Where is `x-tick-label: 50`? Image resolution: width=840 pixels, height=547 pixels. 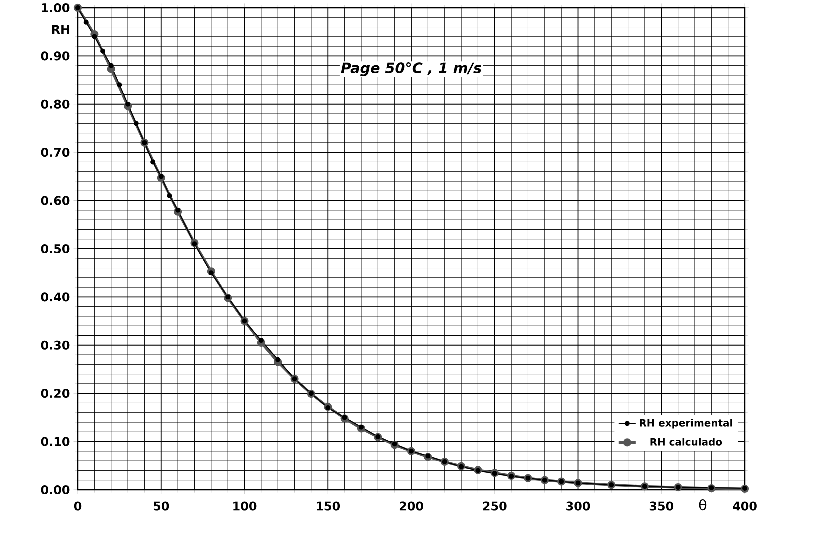 x-tick-label: 50 is located at coordinates (162, 506).